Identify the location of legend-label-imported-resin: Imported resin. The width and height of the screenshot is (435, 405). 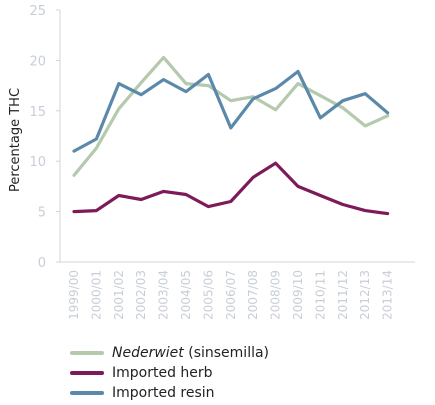
(163, 393).